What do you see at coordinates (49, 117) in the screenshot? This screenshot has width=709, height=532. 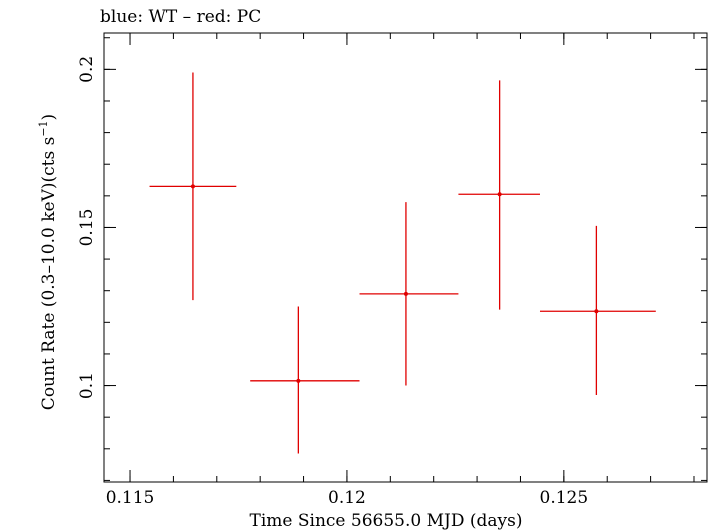 I see `y-axis-label-suffix: )` at bounding box center [49, 117].